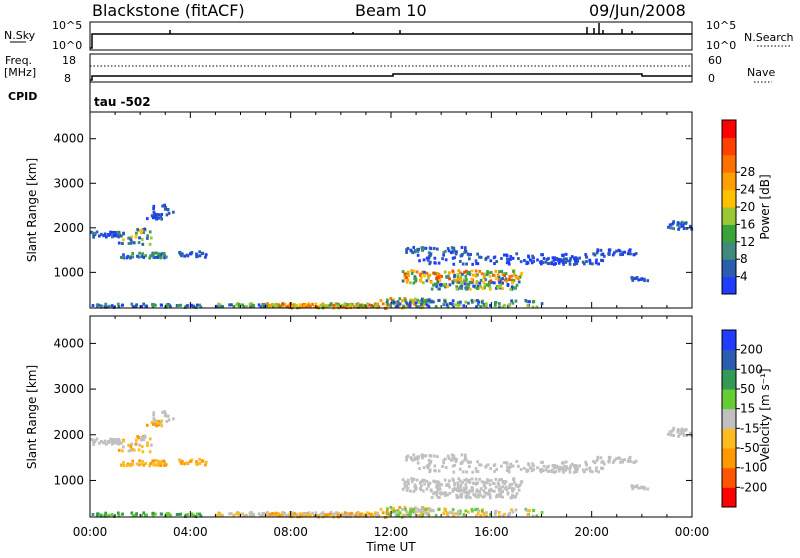 Image resolution: width=800 pixels, height=558 pixels. Describe the element at coordinates (751, 369) in the screenshot. I see `velocity-colorbar-label: 100` at that location.